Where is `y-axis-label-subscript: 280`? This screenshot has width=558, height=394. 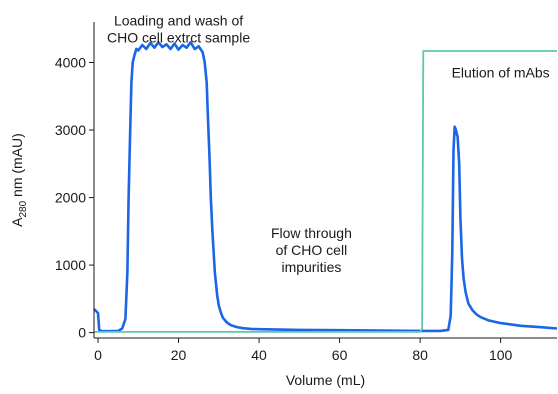
y-axis-label-subscript: 280 is located at coordinates (23, 208).